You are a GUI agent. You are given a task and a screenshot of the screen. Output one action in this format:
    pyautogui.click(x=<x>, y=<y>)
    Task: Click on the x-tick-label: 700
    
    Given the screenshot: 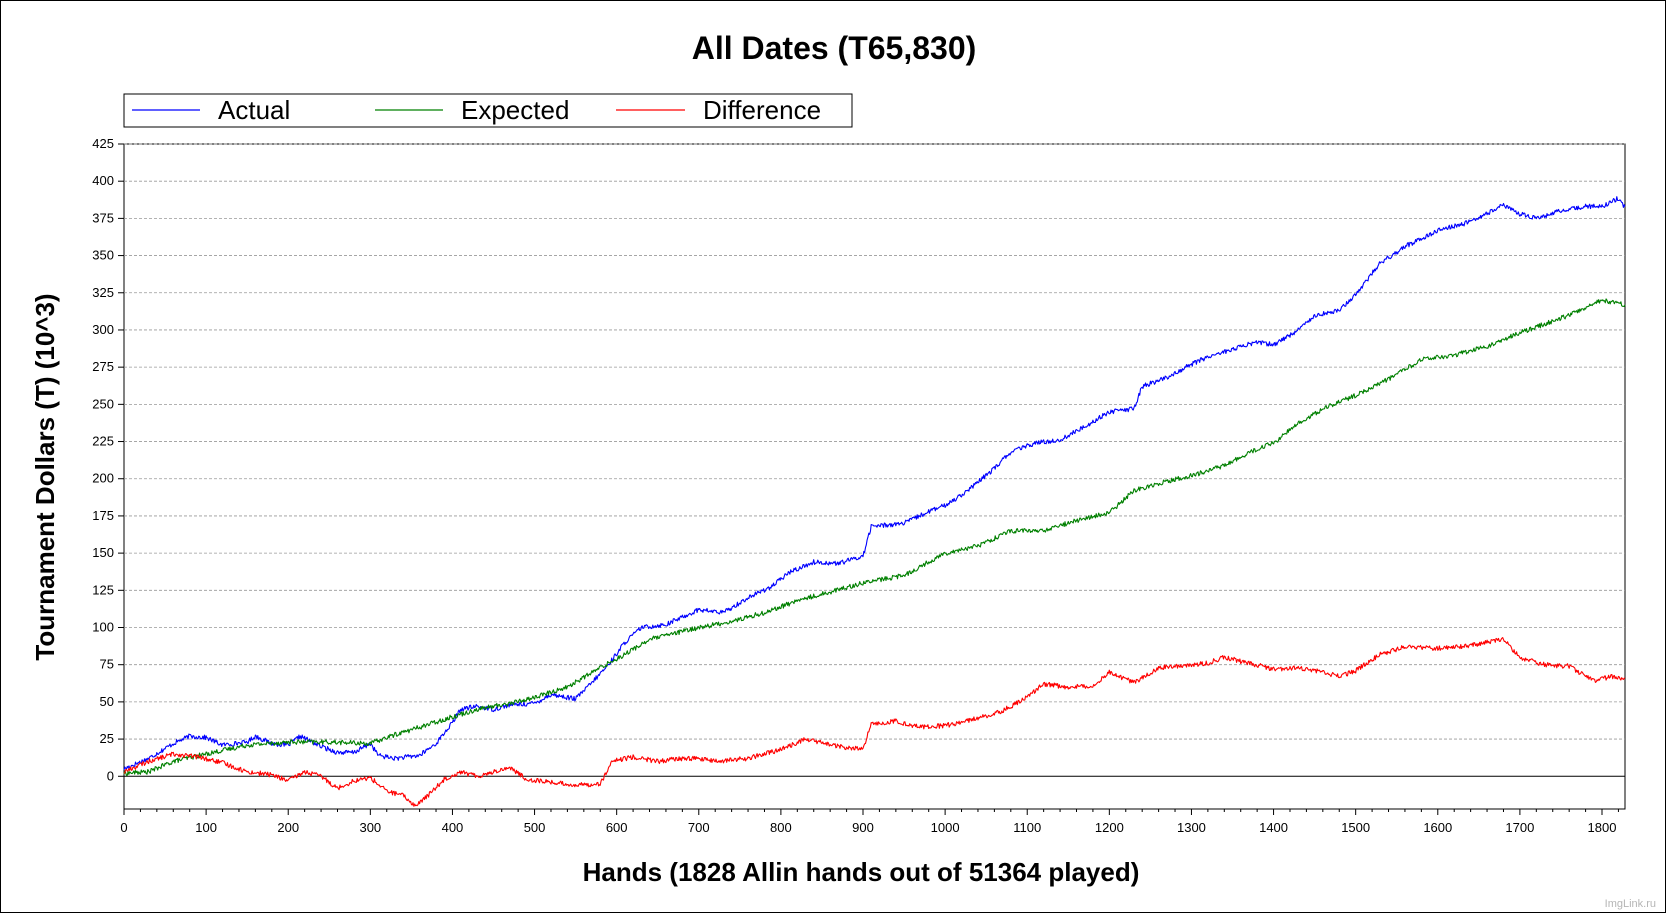 What is the action you would take?
    pyautogui.click(x=699, y=827)
    